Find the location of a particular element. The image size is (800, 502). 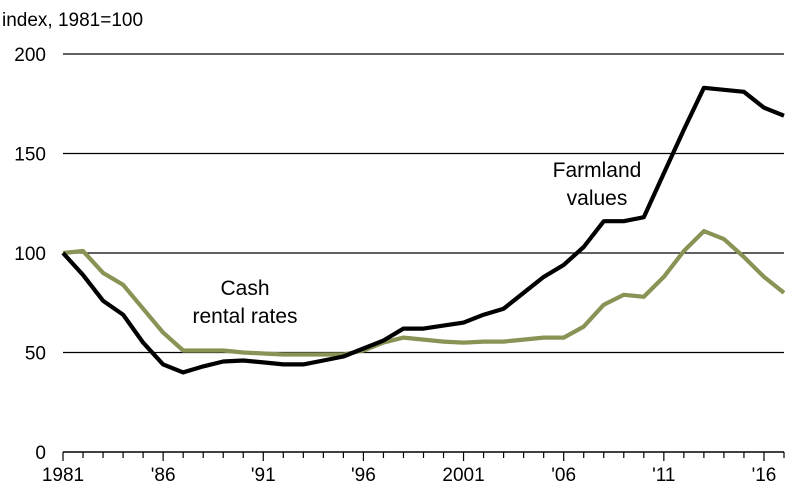

y-tick-label: 200 is located at coordinates (30, 55).